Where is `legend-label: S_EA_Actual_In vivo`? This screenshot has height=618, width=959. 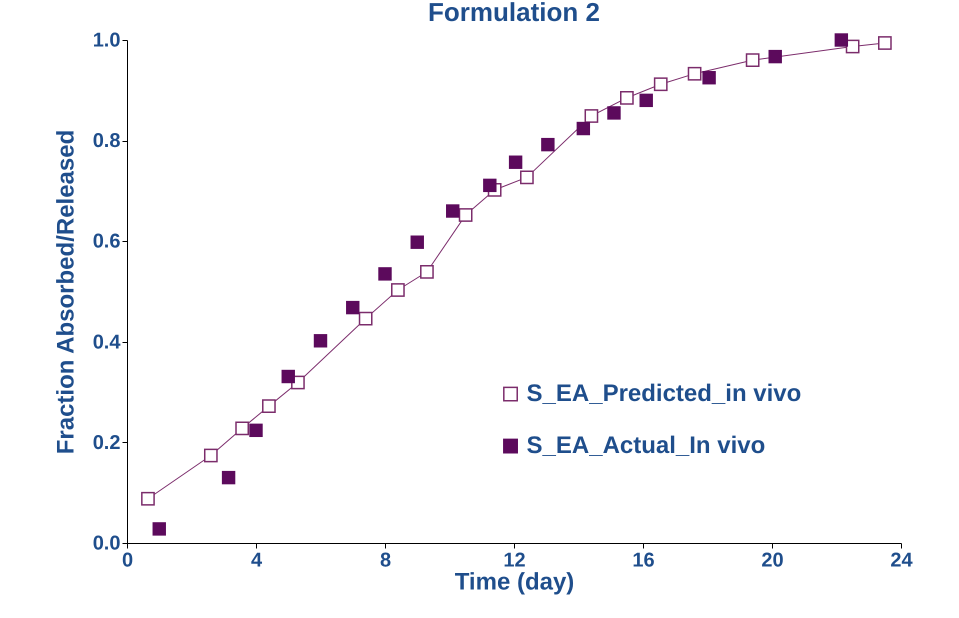 legend-label: S_EA_Actual_In vivo is located at coordinates (646, 446).